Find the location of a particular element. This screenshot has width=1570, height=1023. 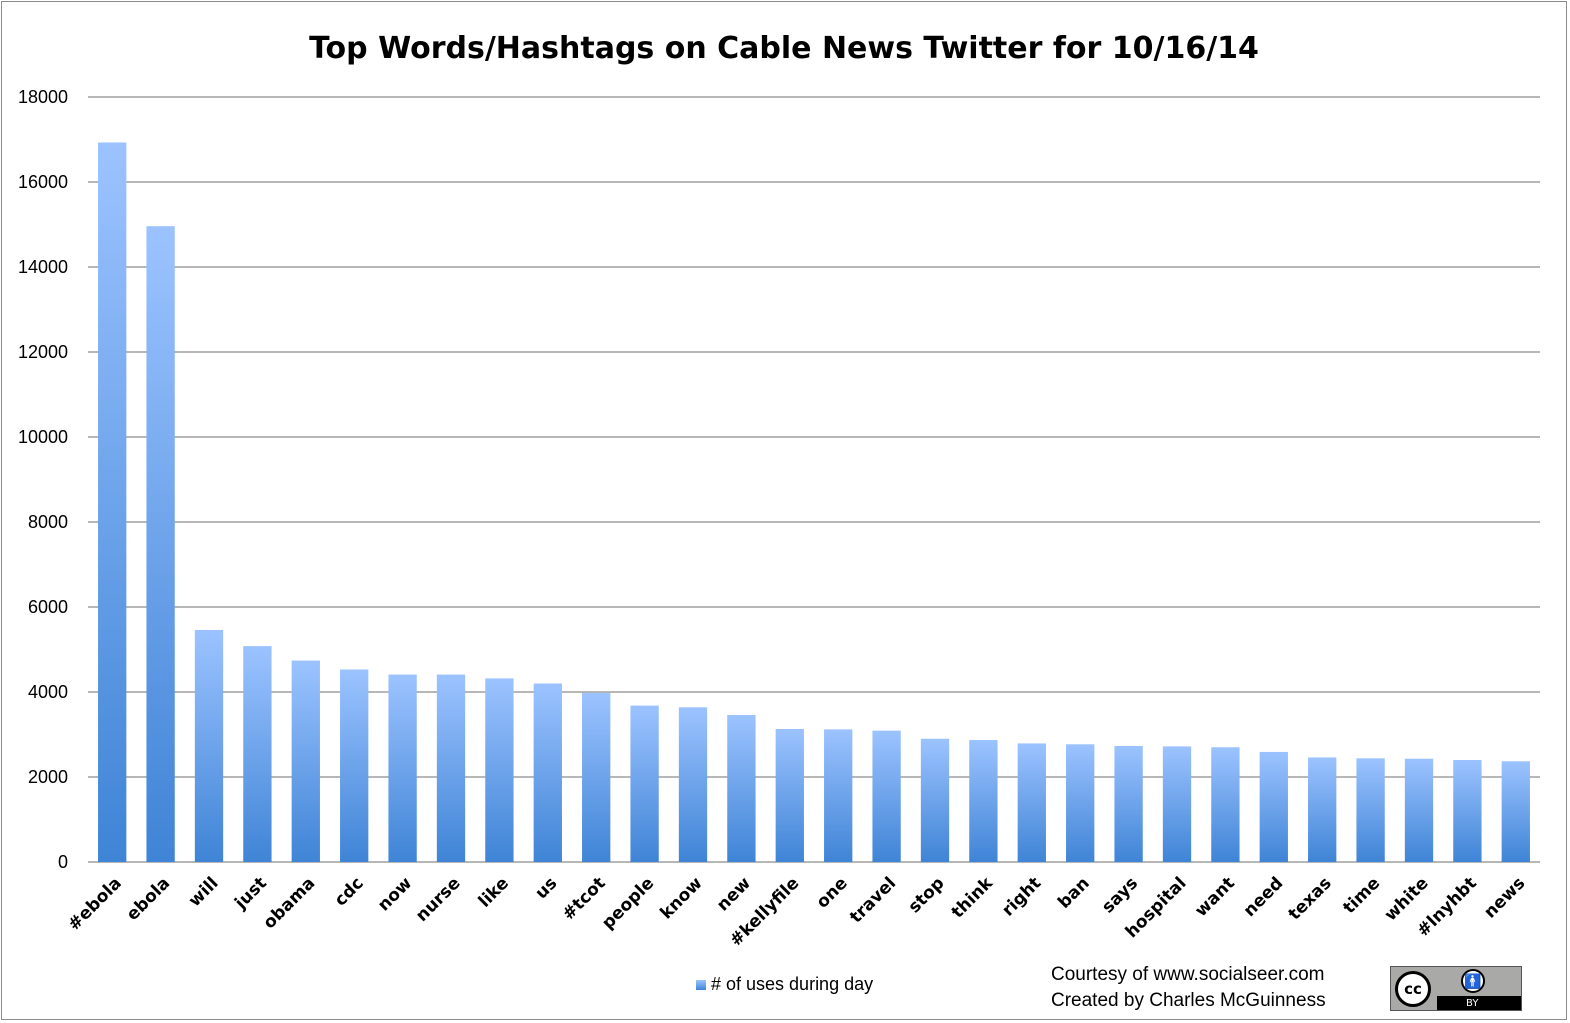

bar-will is located at coordinates (209, 745).